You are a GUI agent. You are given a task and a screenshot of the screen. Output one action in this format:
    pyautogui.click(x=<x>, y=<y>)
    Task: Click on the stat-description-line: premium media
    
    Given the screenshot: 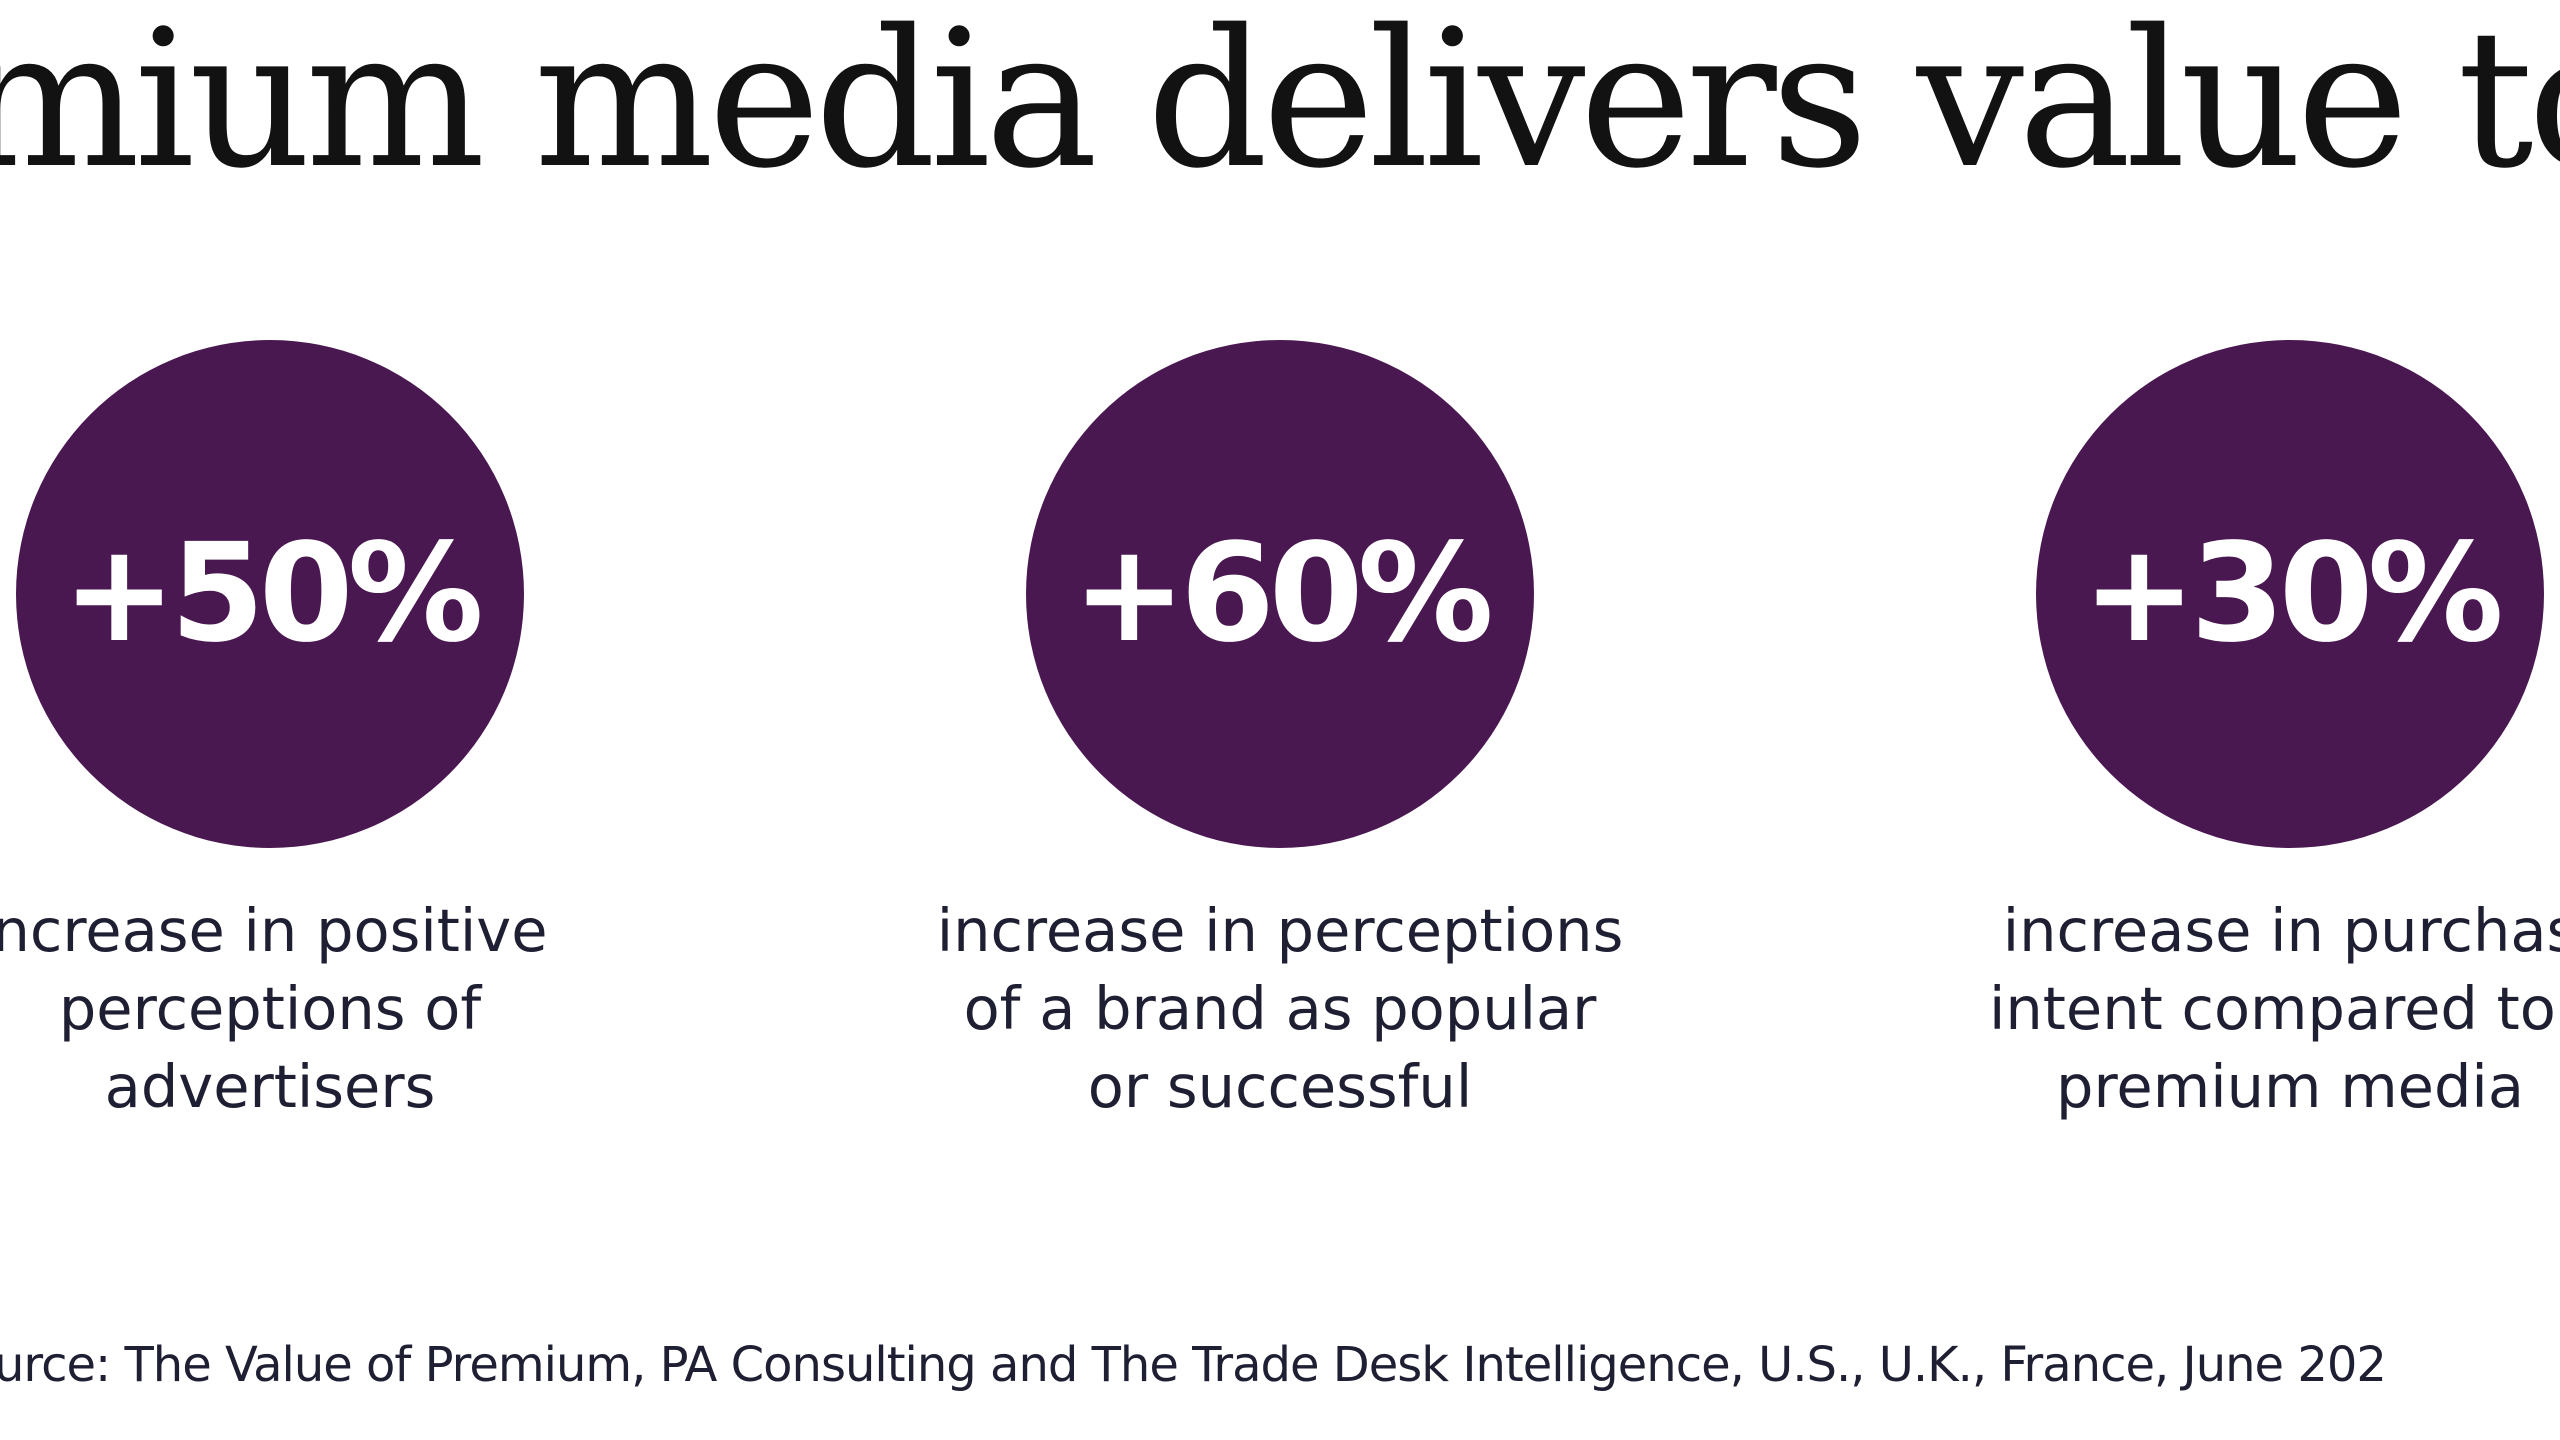 What is the action you would take?
    pyautogui.click(x=2290, y=1086)
    